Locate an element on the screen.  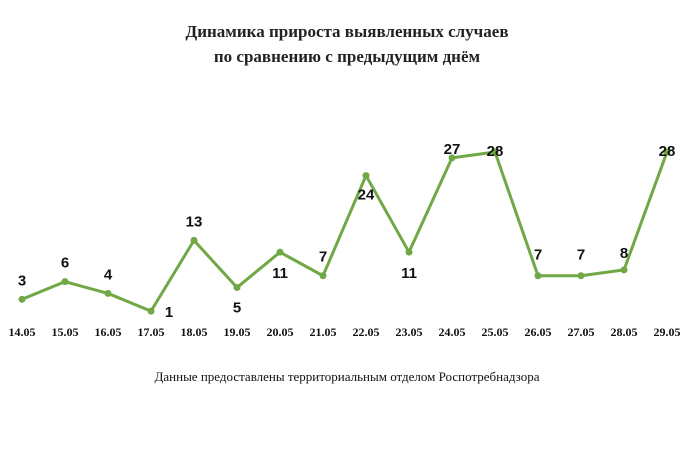
x-tick-label: 17.05 is located at coordinates (151, 332).